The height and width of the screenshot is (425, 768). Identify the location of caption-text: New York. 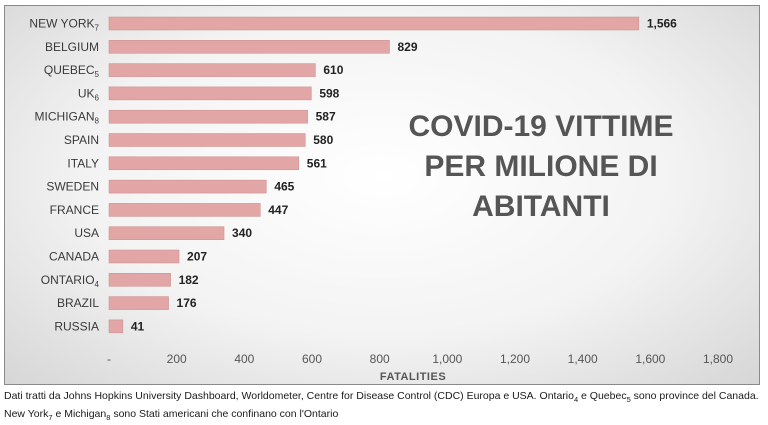
(26, 414).